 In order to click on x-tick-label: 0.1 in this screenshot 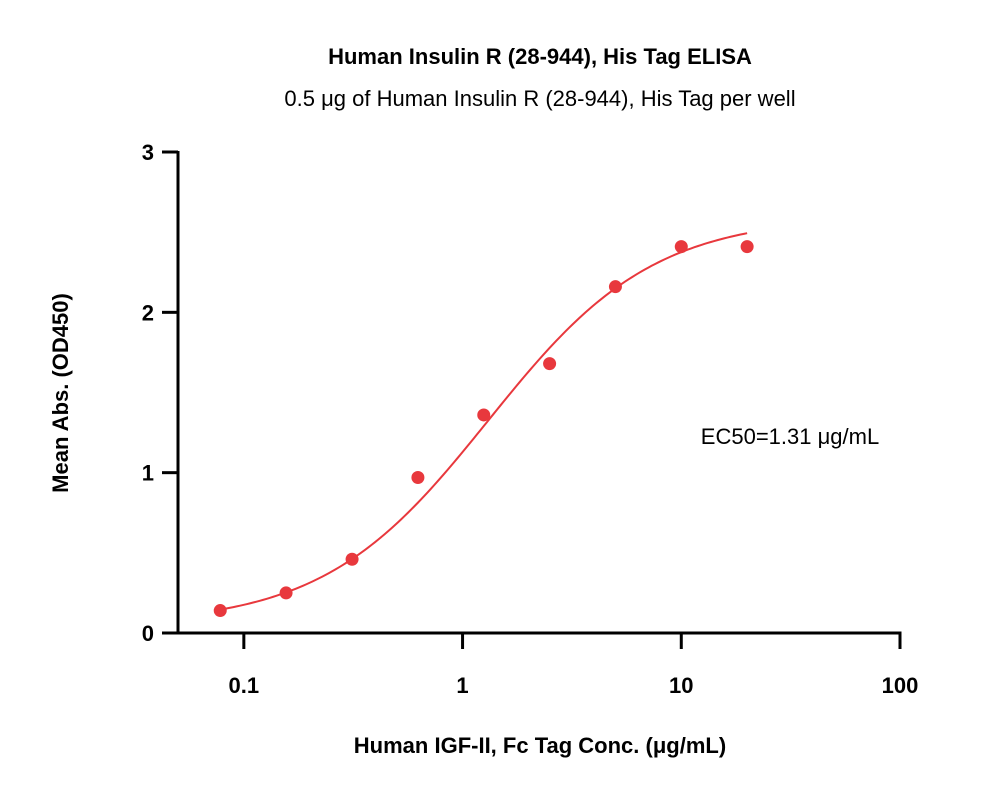, I will do `click(244, 685)`.